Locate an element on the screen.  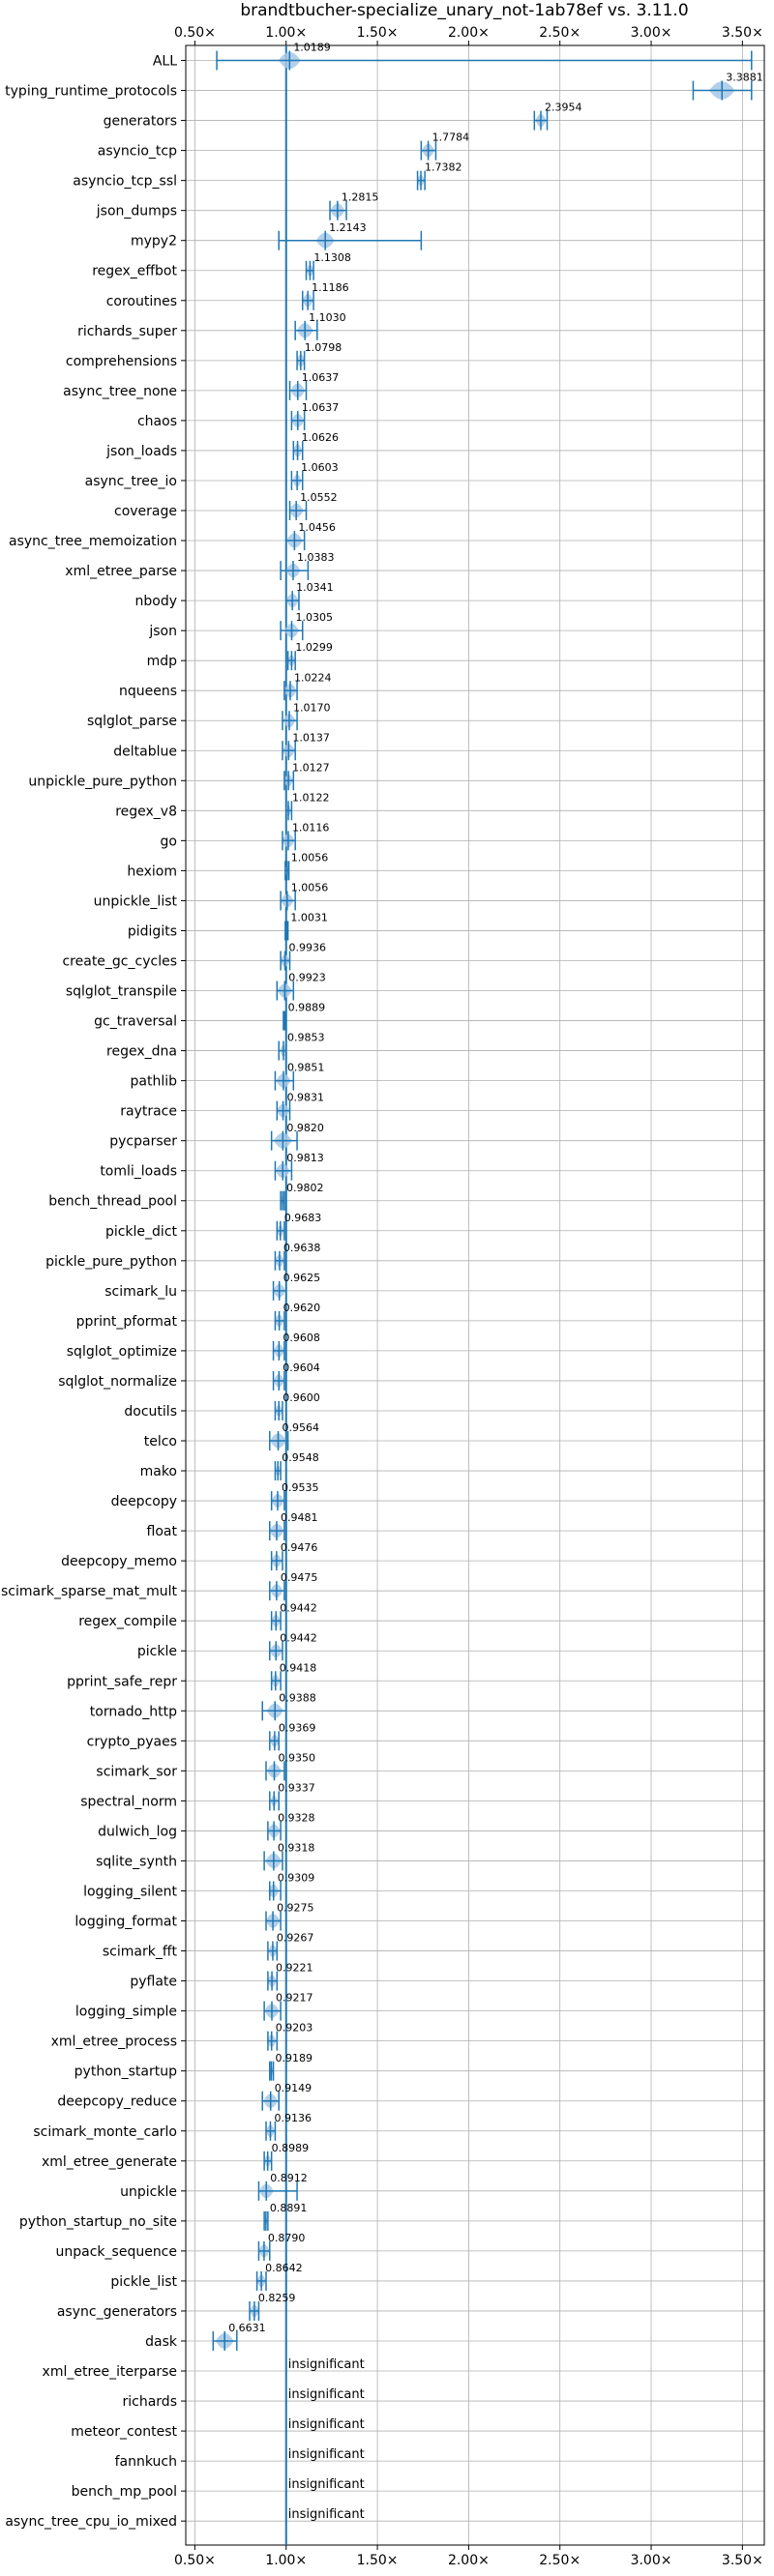
benchmark-label: pickle_list is located at coordinates (143, 2282).